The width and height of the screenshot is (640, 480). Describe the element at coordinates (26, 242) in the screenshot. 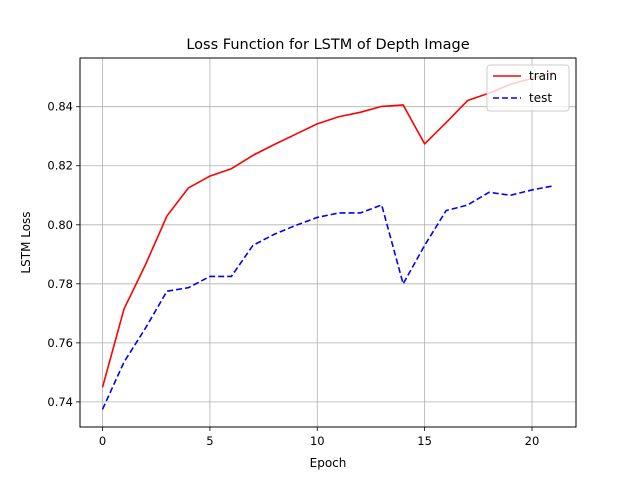

I see `y-axis-label: LSTM Loss` at that location.